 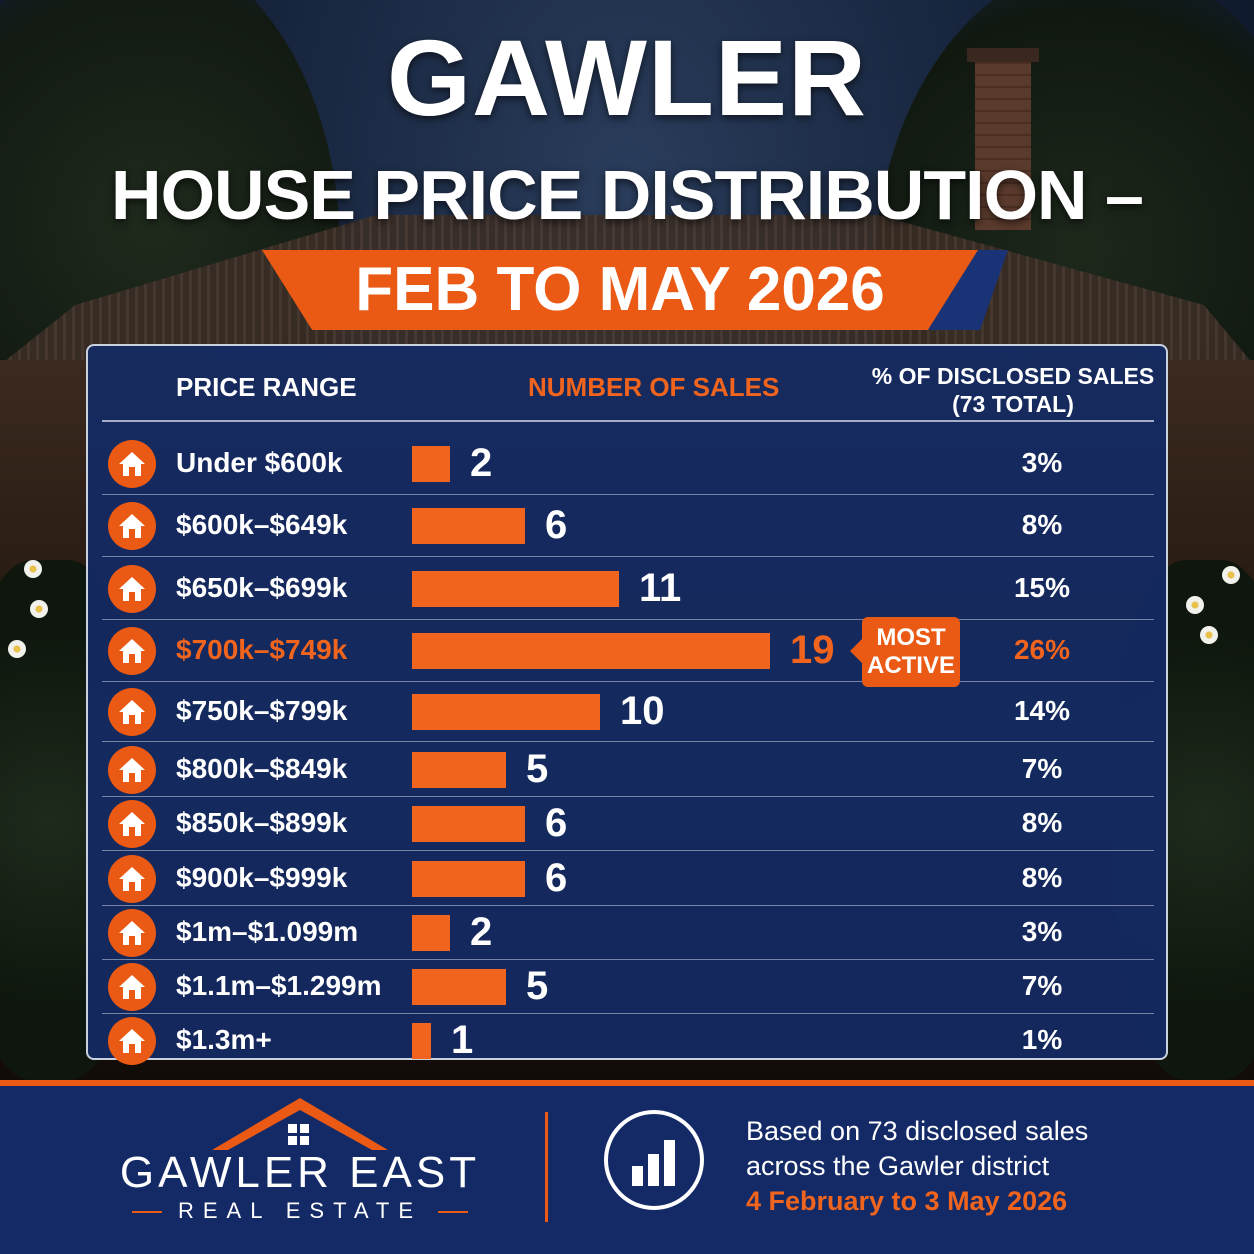 What do you see at coordinates (266, 387) in the screenshot?
I see `header-price-range: PRICE RANGE` at bounding box center [266, 387].